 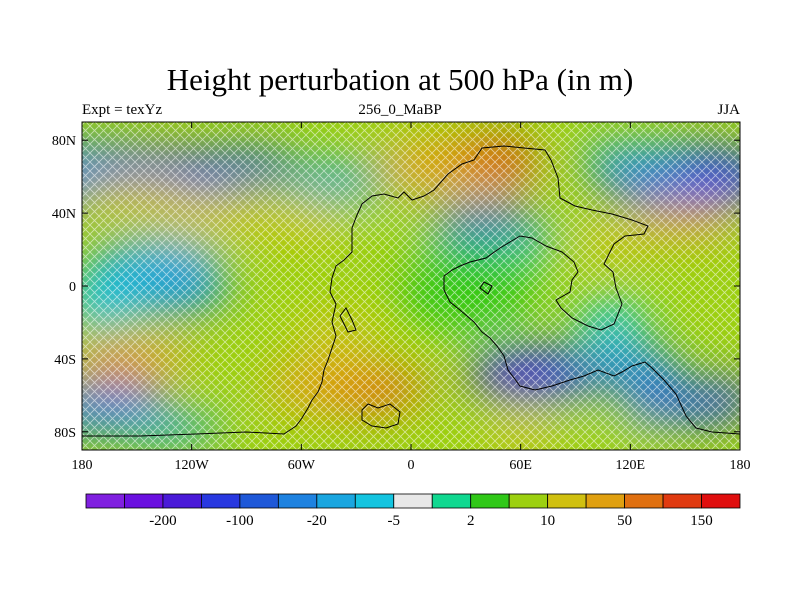 I want to click on y-tick-label: 80S, so click(x=65, y=433).